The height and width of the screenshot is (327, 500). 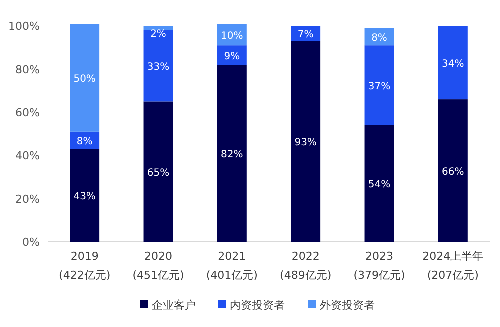 What do you see at coordinates (28, 113) in the screenshot?
I see `y-tick-label: 60%` at bounding box center [28, 113].